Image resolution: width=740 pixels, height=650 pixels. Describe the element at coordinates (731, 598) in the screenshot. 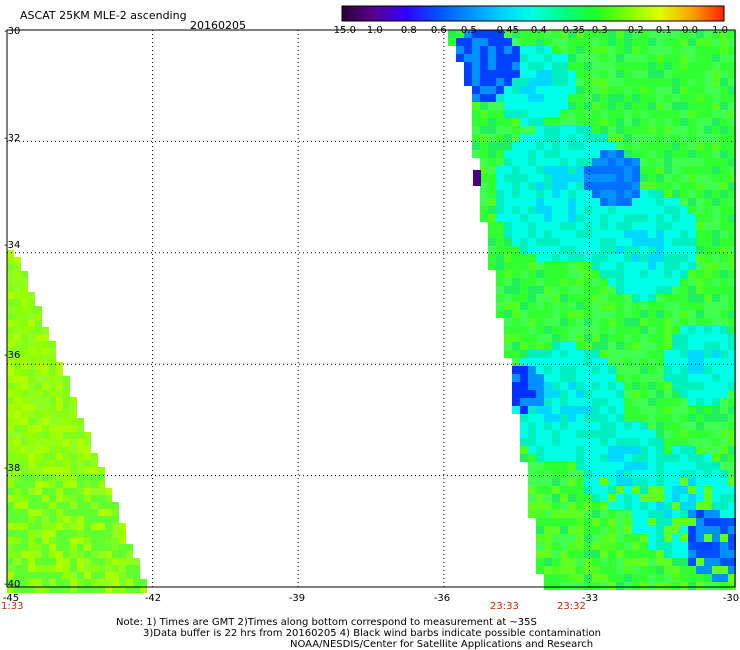

I see `lon-label: -30` at that location.